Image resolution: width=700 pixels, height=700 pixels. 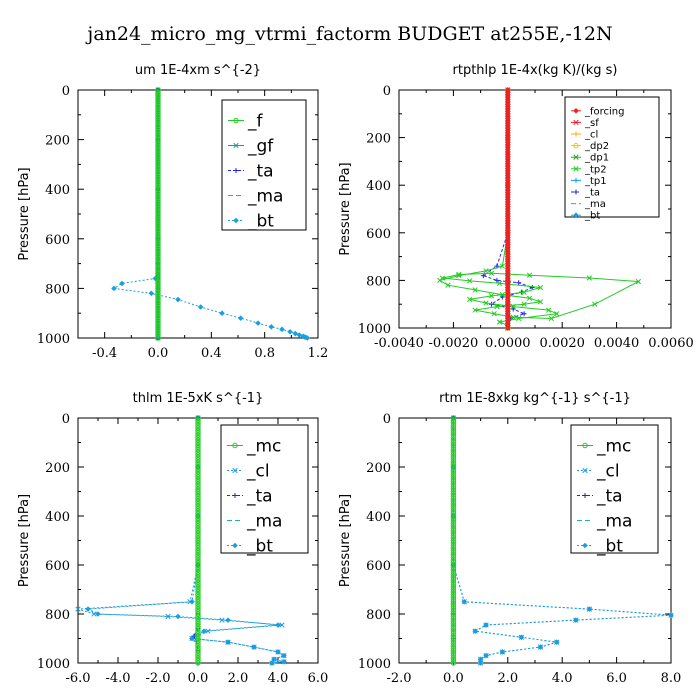 I want to click on legend-label: _ta, so click(x=609, y=496).